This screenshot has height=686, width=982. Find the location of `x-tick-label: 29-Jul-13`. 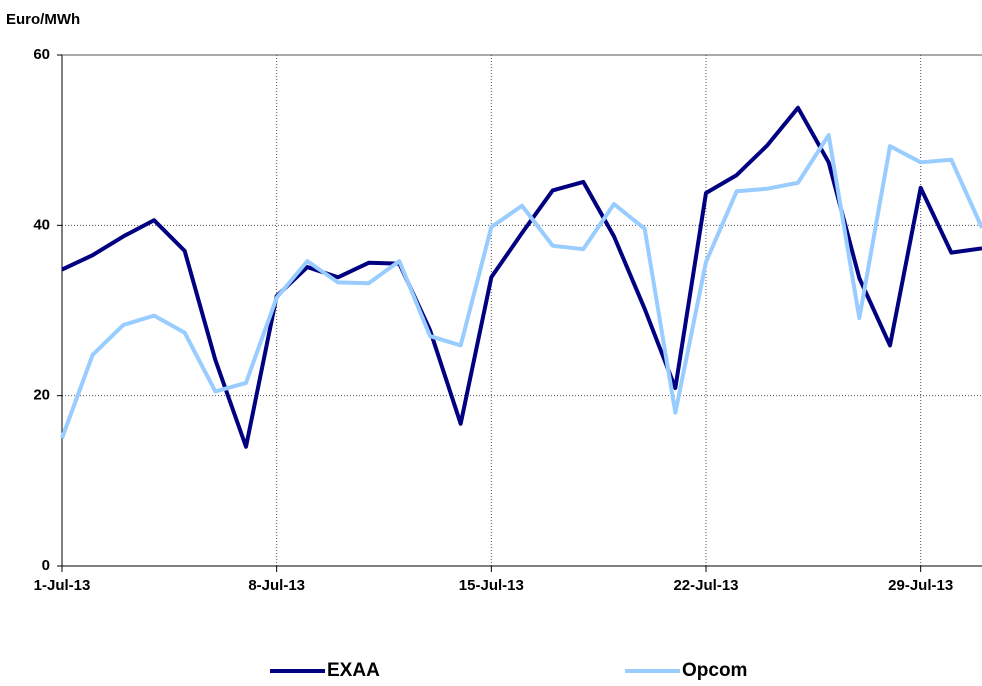

x-tick-label: 29-Jul-13 is located at coordinates (920, 585).